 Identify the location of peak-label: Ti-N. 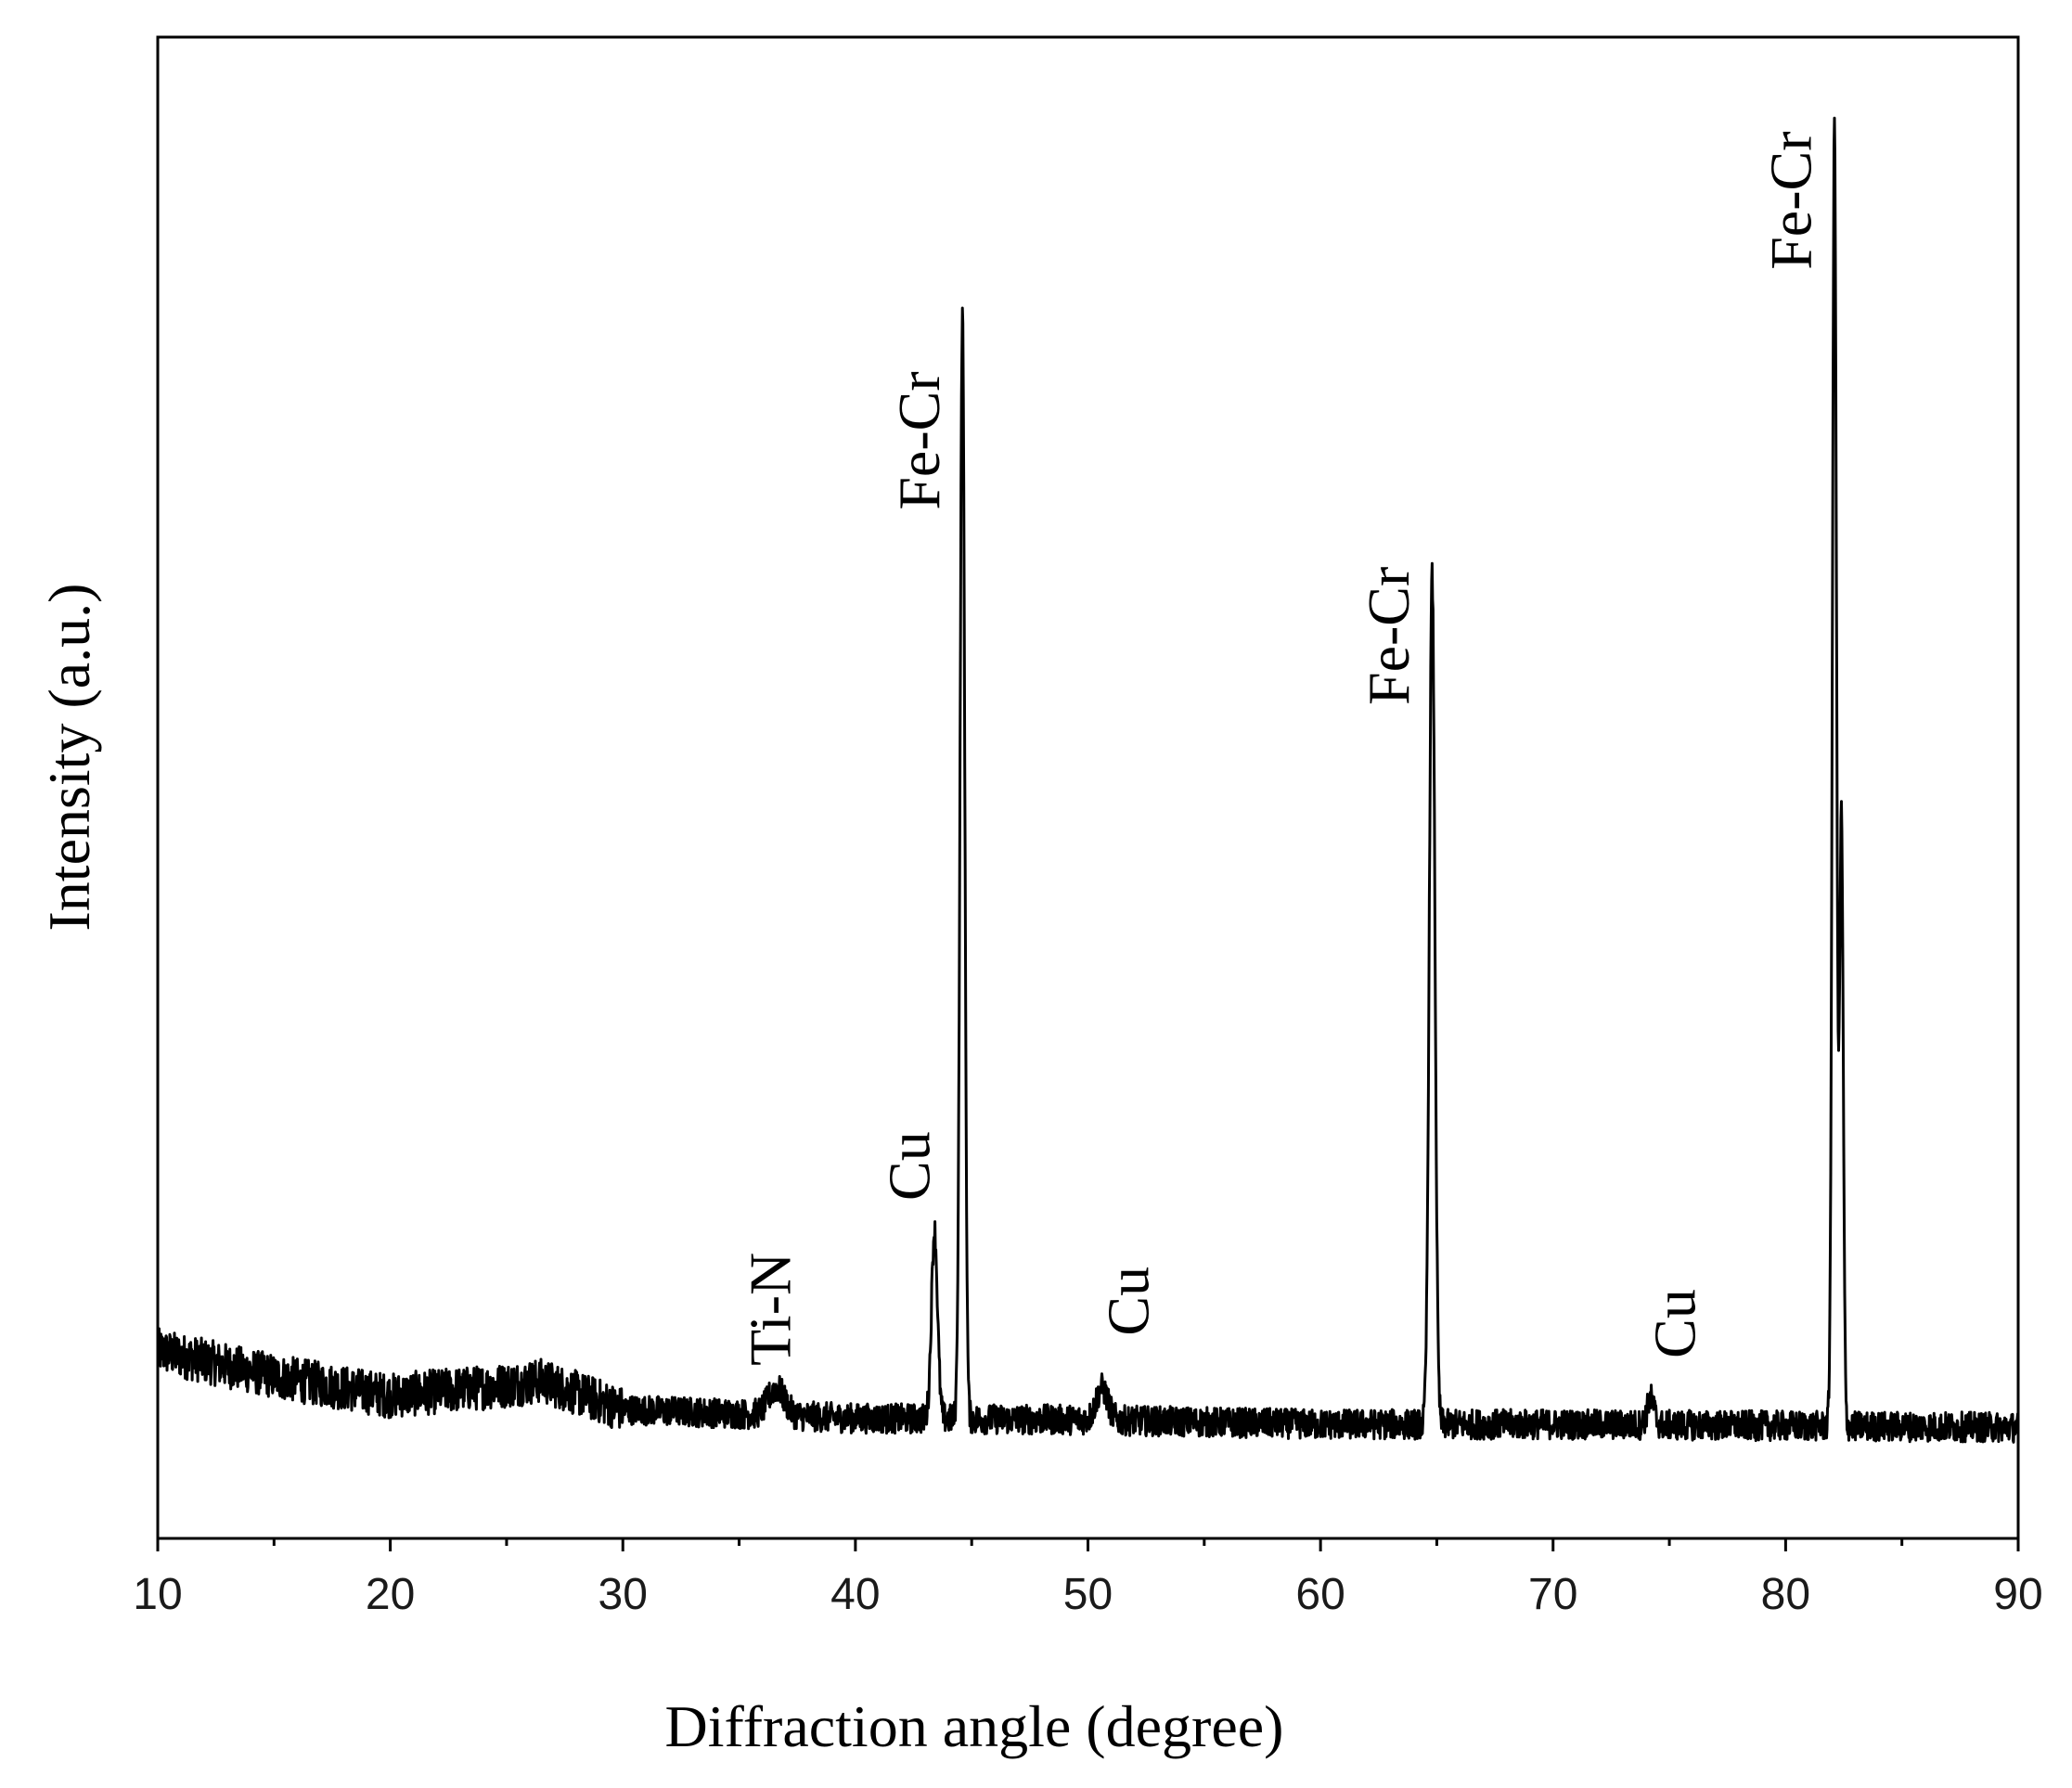
(770, 1309).